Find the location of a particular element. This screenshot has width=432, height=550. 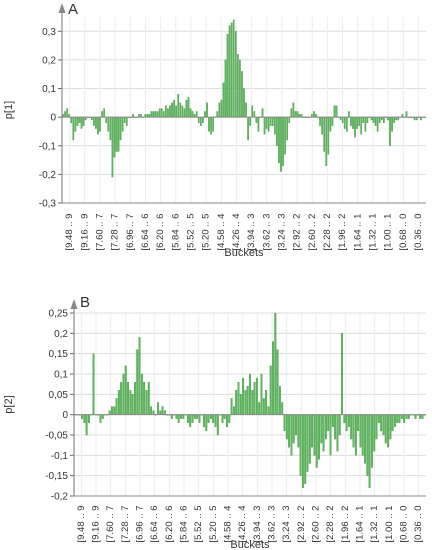

x-tick-label: [4.26 .. 4 is located at coordinates (242, 524).